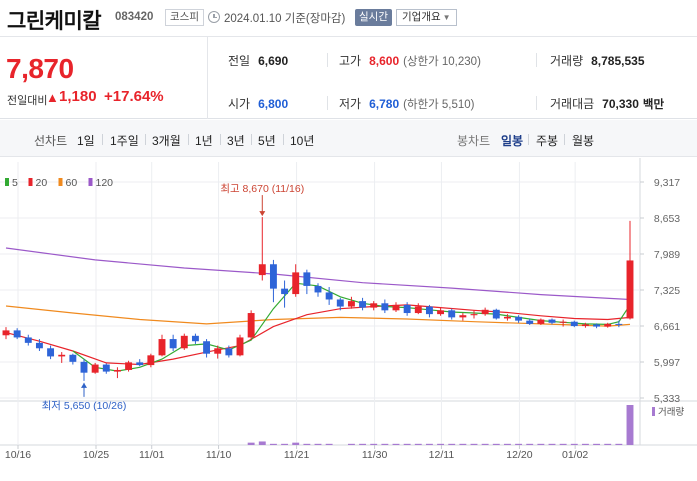  What do you see at coordinates (285, 19) in the screenshot?
I see `base-date: 2024.01.10 기준(장마감)` at bounding box center [285, 19].